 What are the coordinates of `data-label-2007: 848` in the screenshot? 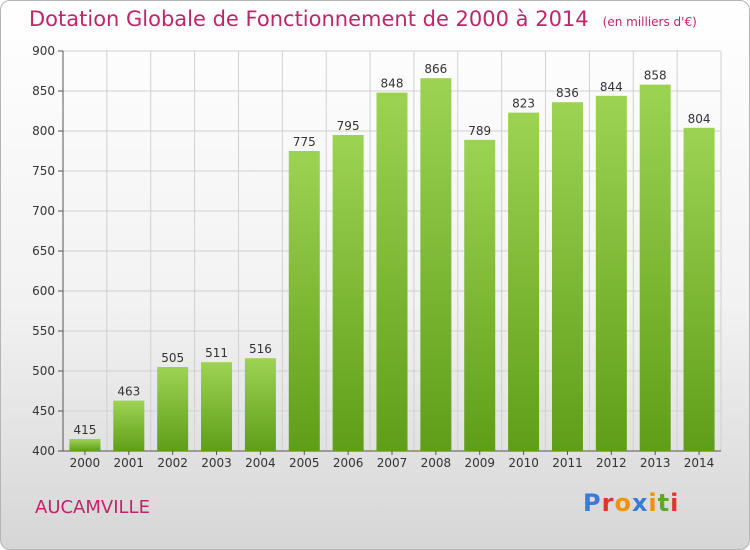 It's located at (392, 84).